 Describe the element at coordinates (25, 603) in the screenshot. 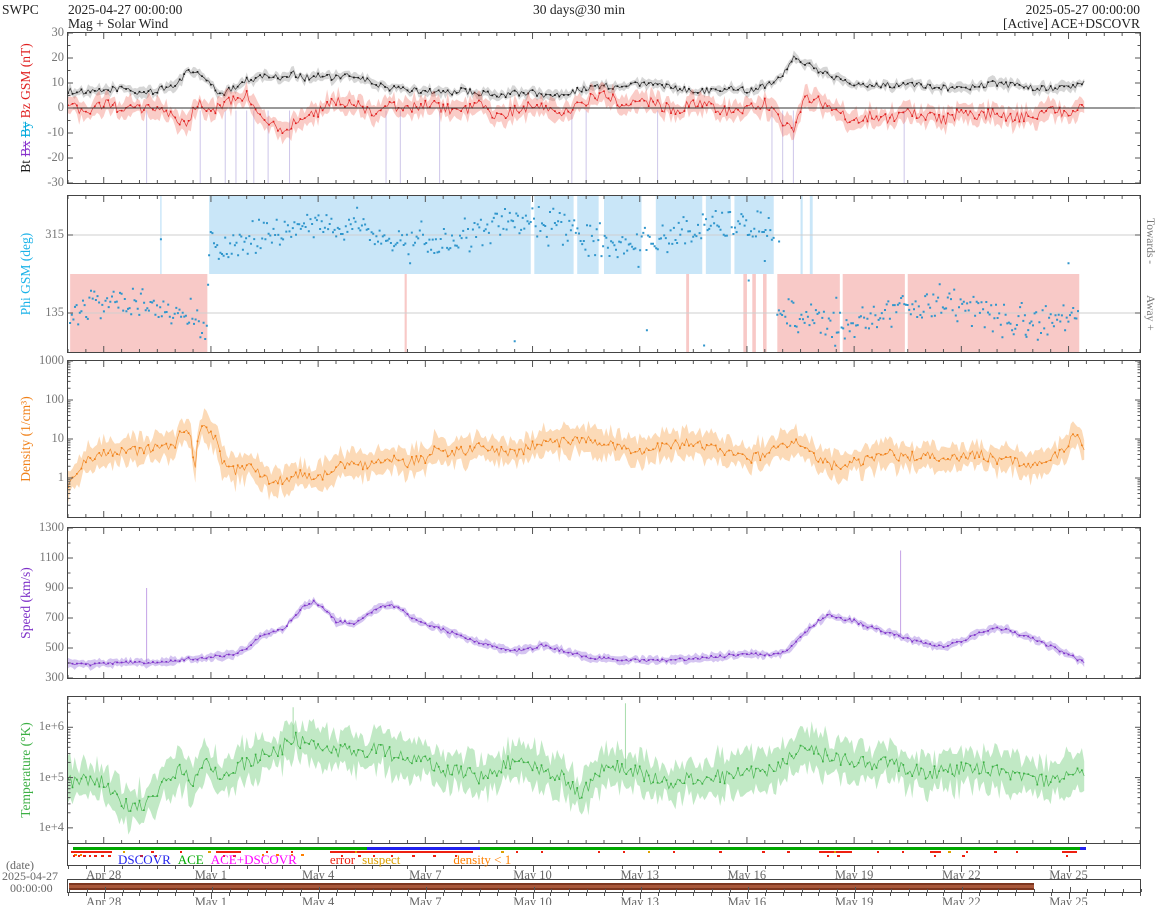

I see `ylabel-speed: Speed (km/s)` at that location.